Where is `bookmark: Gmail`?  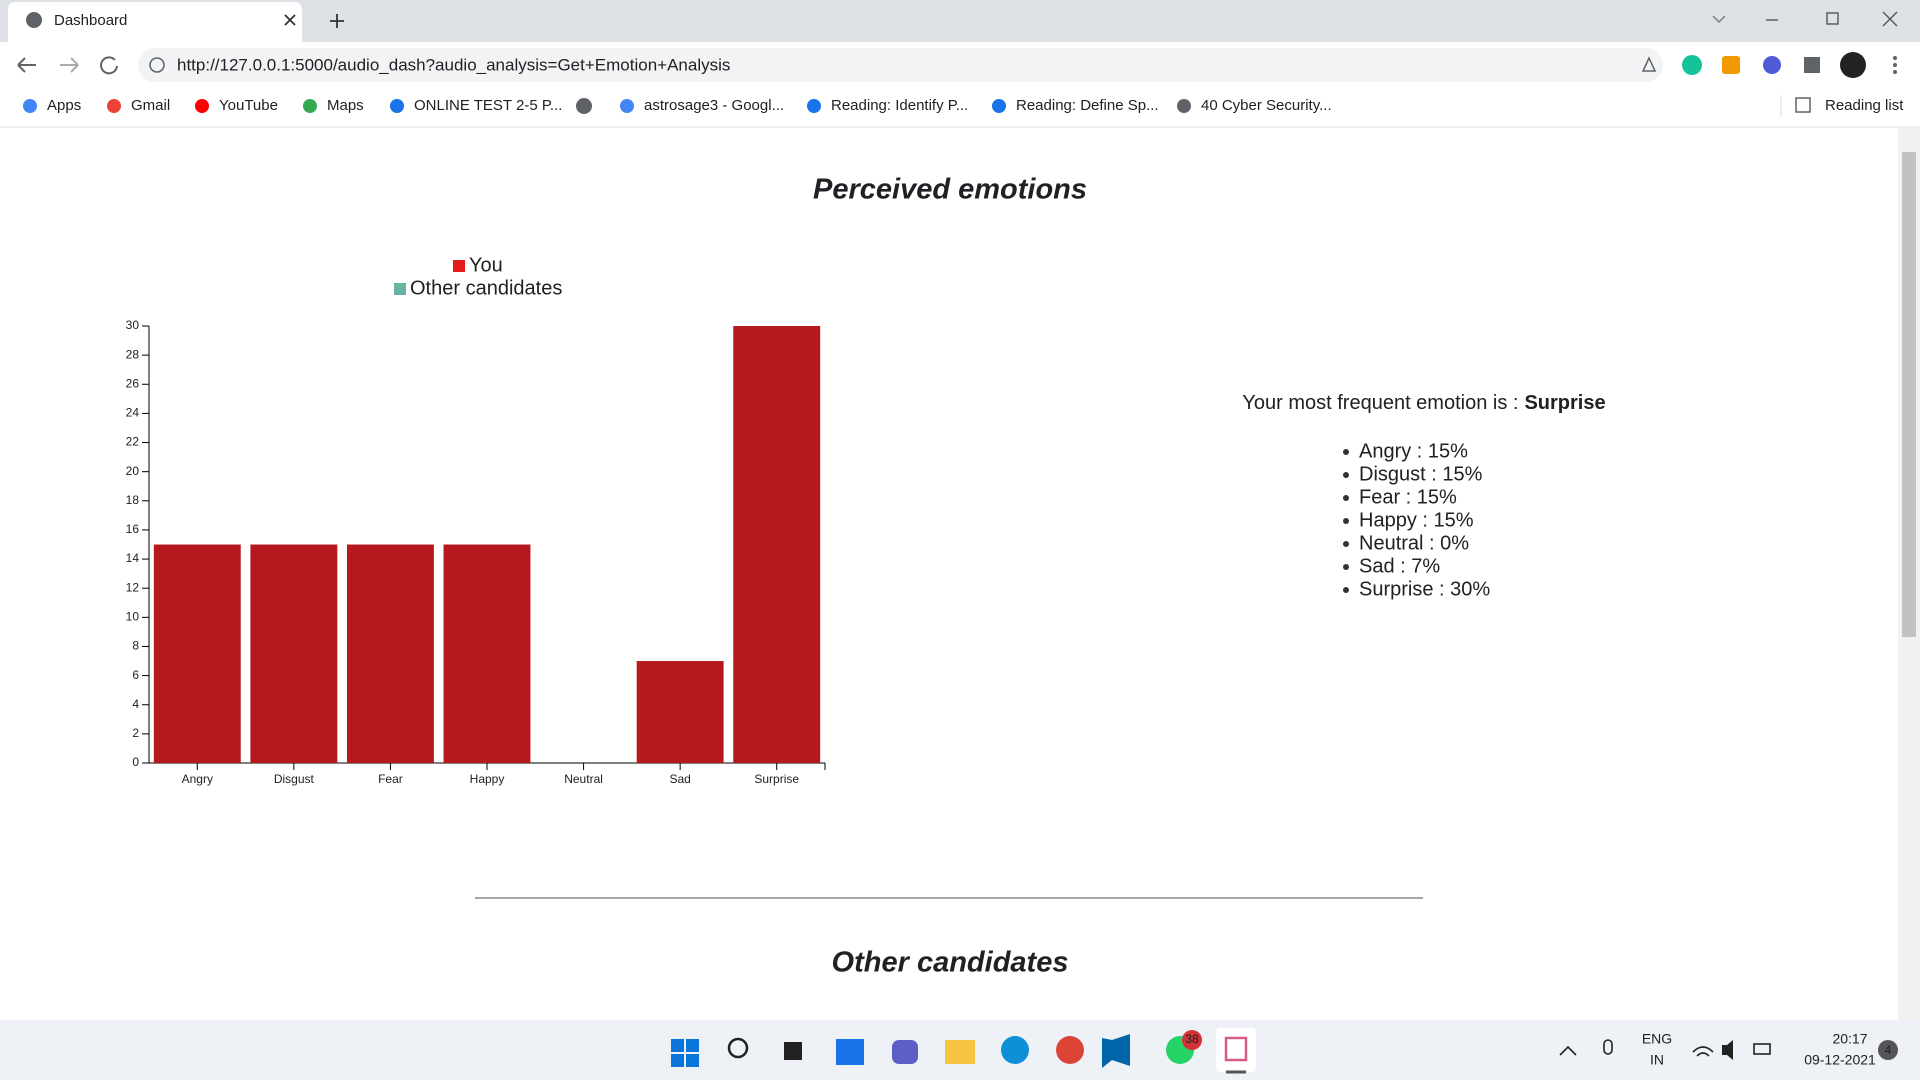
bookmark: Gmail is located at coordinates (150, 105).